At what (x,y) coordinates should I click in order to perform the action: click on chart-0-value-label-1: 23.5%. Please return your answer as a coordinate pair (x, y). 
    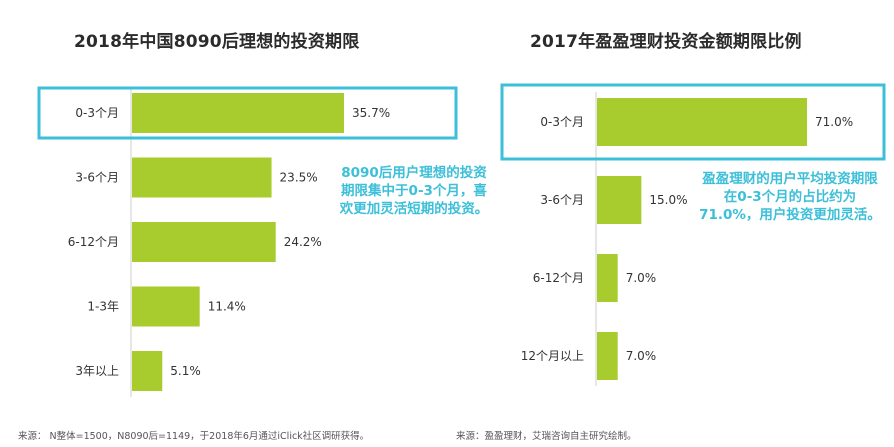
    Looking at the image, I should click on (299, 178).